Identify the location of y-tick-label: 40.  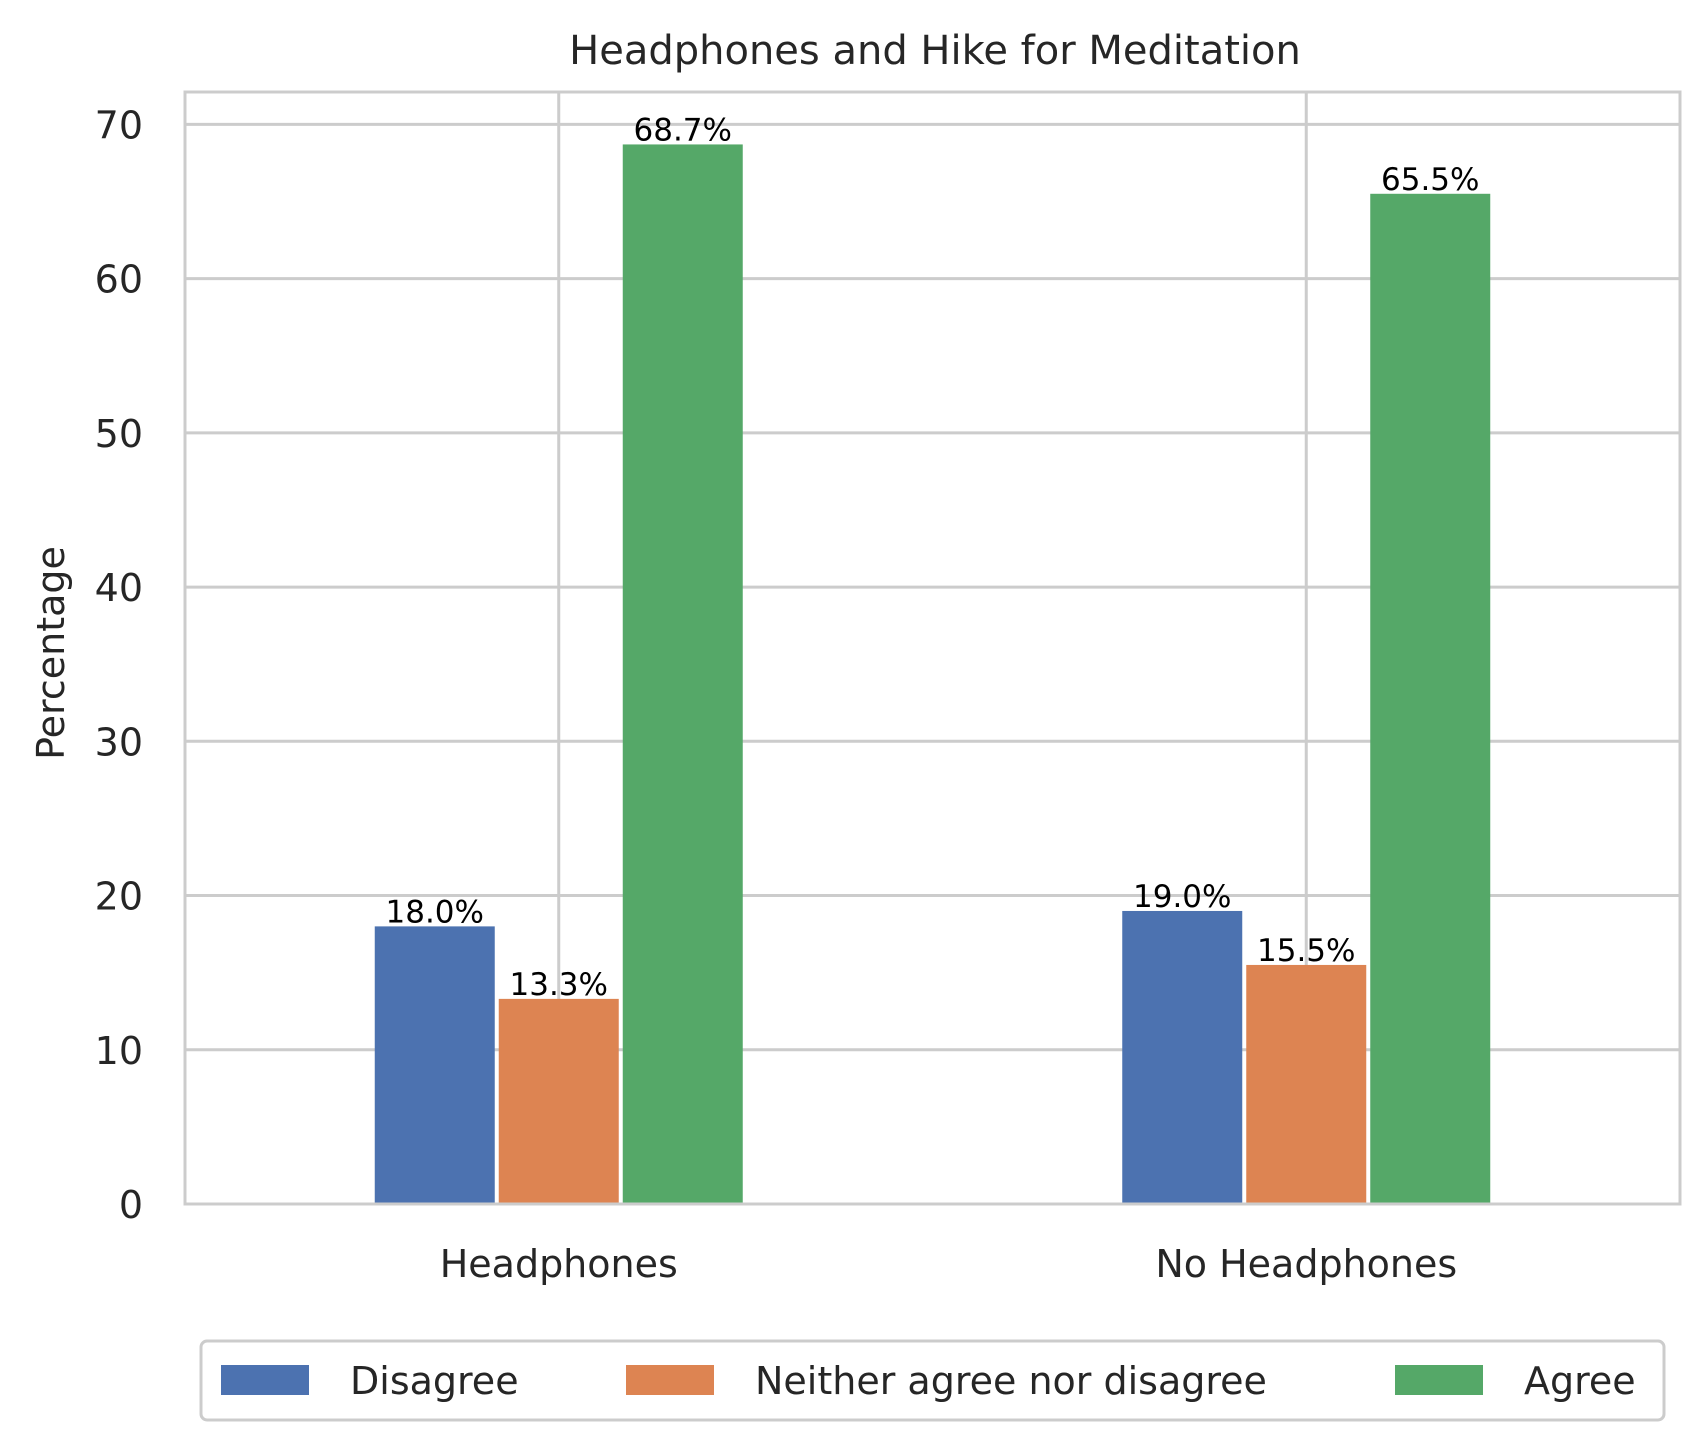
(119, 588).